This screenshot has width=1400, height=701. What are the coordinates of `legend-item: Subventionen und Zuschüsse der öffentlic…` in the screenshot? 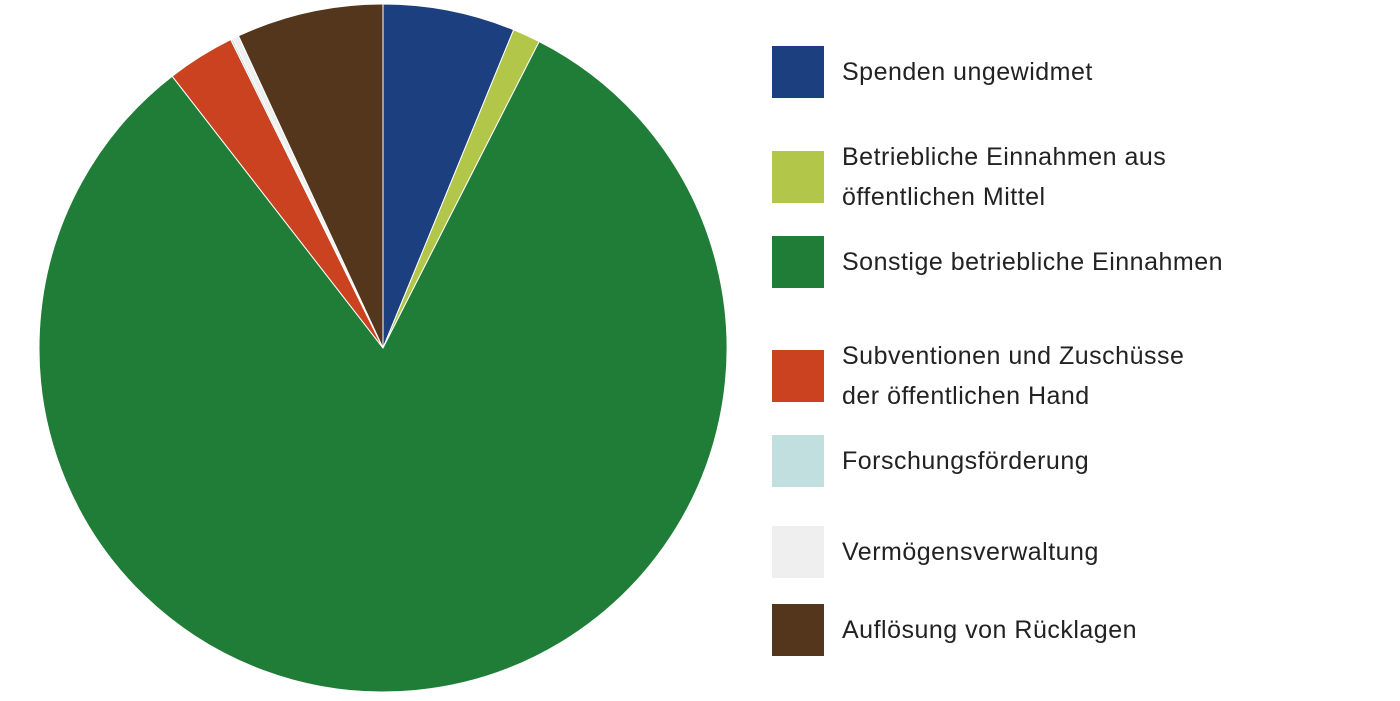 It's located at (978, 376).